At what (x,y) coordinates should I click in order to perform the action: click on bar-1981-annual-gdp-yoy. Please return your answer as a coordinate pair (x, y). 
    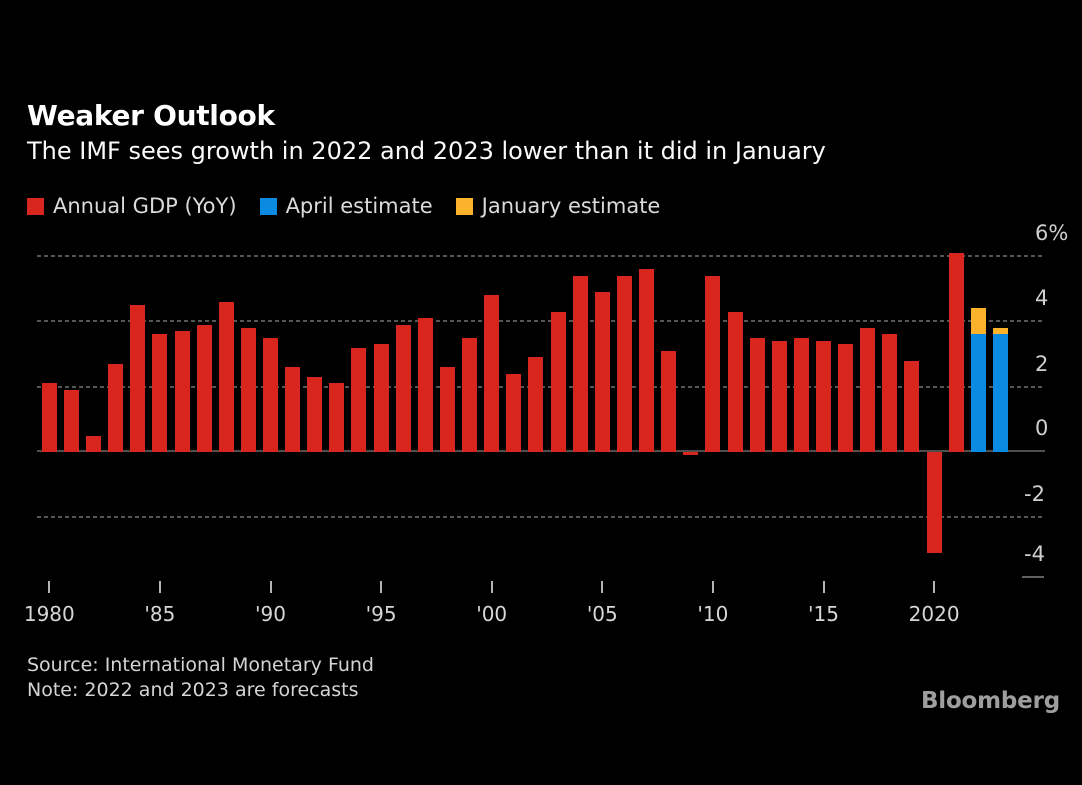
    Looking at the image, I should click on (71, 420).